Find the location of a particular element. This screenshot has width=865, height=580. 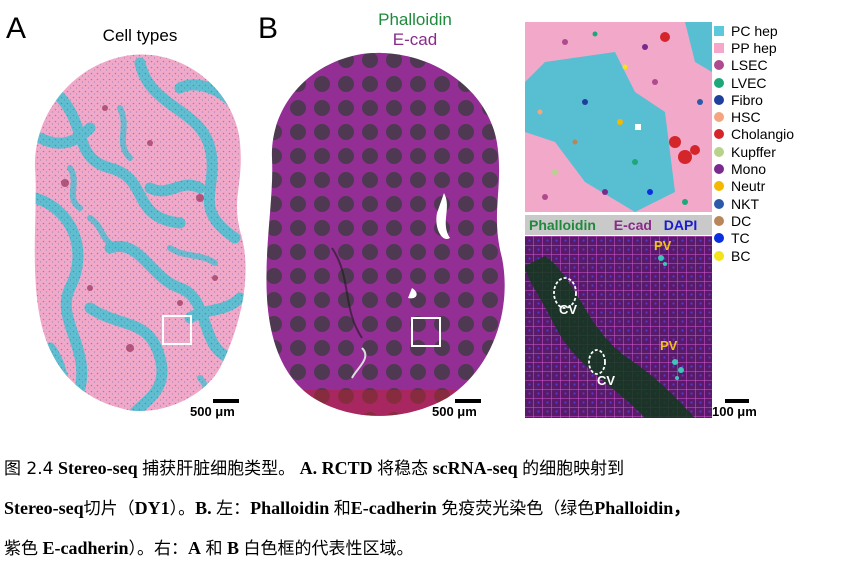

caption-text: B is located at coordinates (233, 548).